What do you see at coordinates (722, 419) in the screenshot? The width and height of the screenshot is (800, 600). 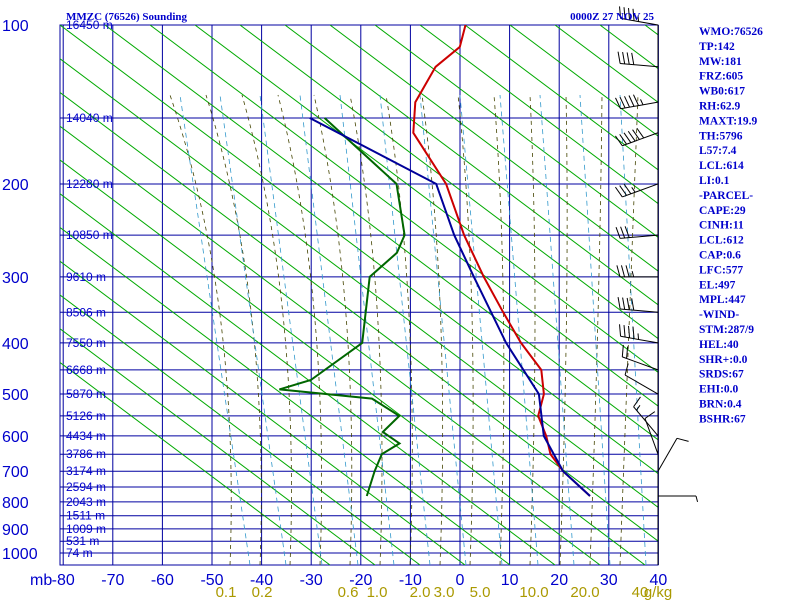 I see `stat-line: BSHR:67` at bounding box center [722, 419].